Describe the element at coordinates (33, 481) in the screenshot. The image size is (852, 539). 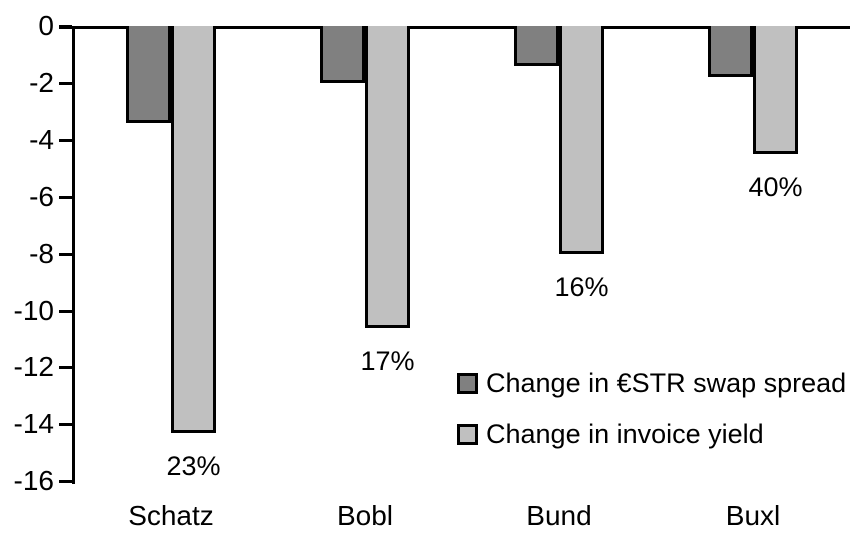
I see `y-tick-label: -16` at that location.